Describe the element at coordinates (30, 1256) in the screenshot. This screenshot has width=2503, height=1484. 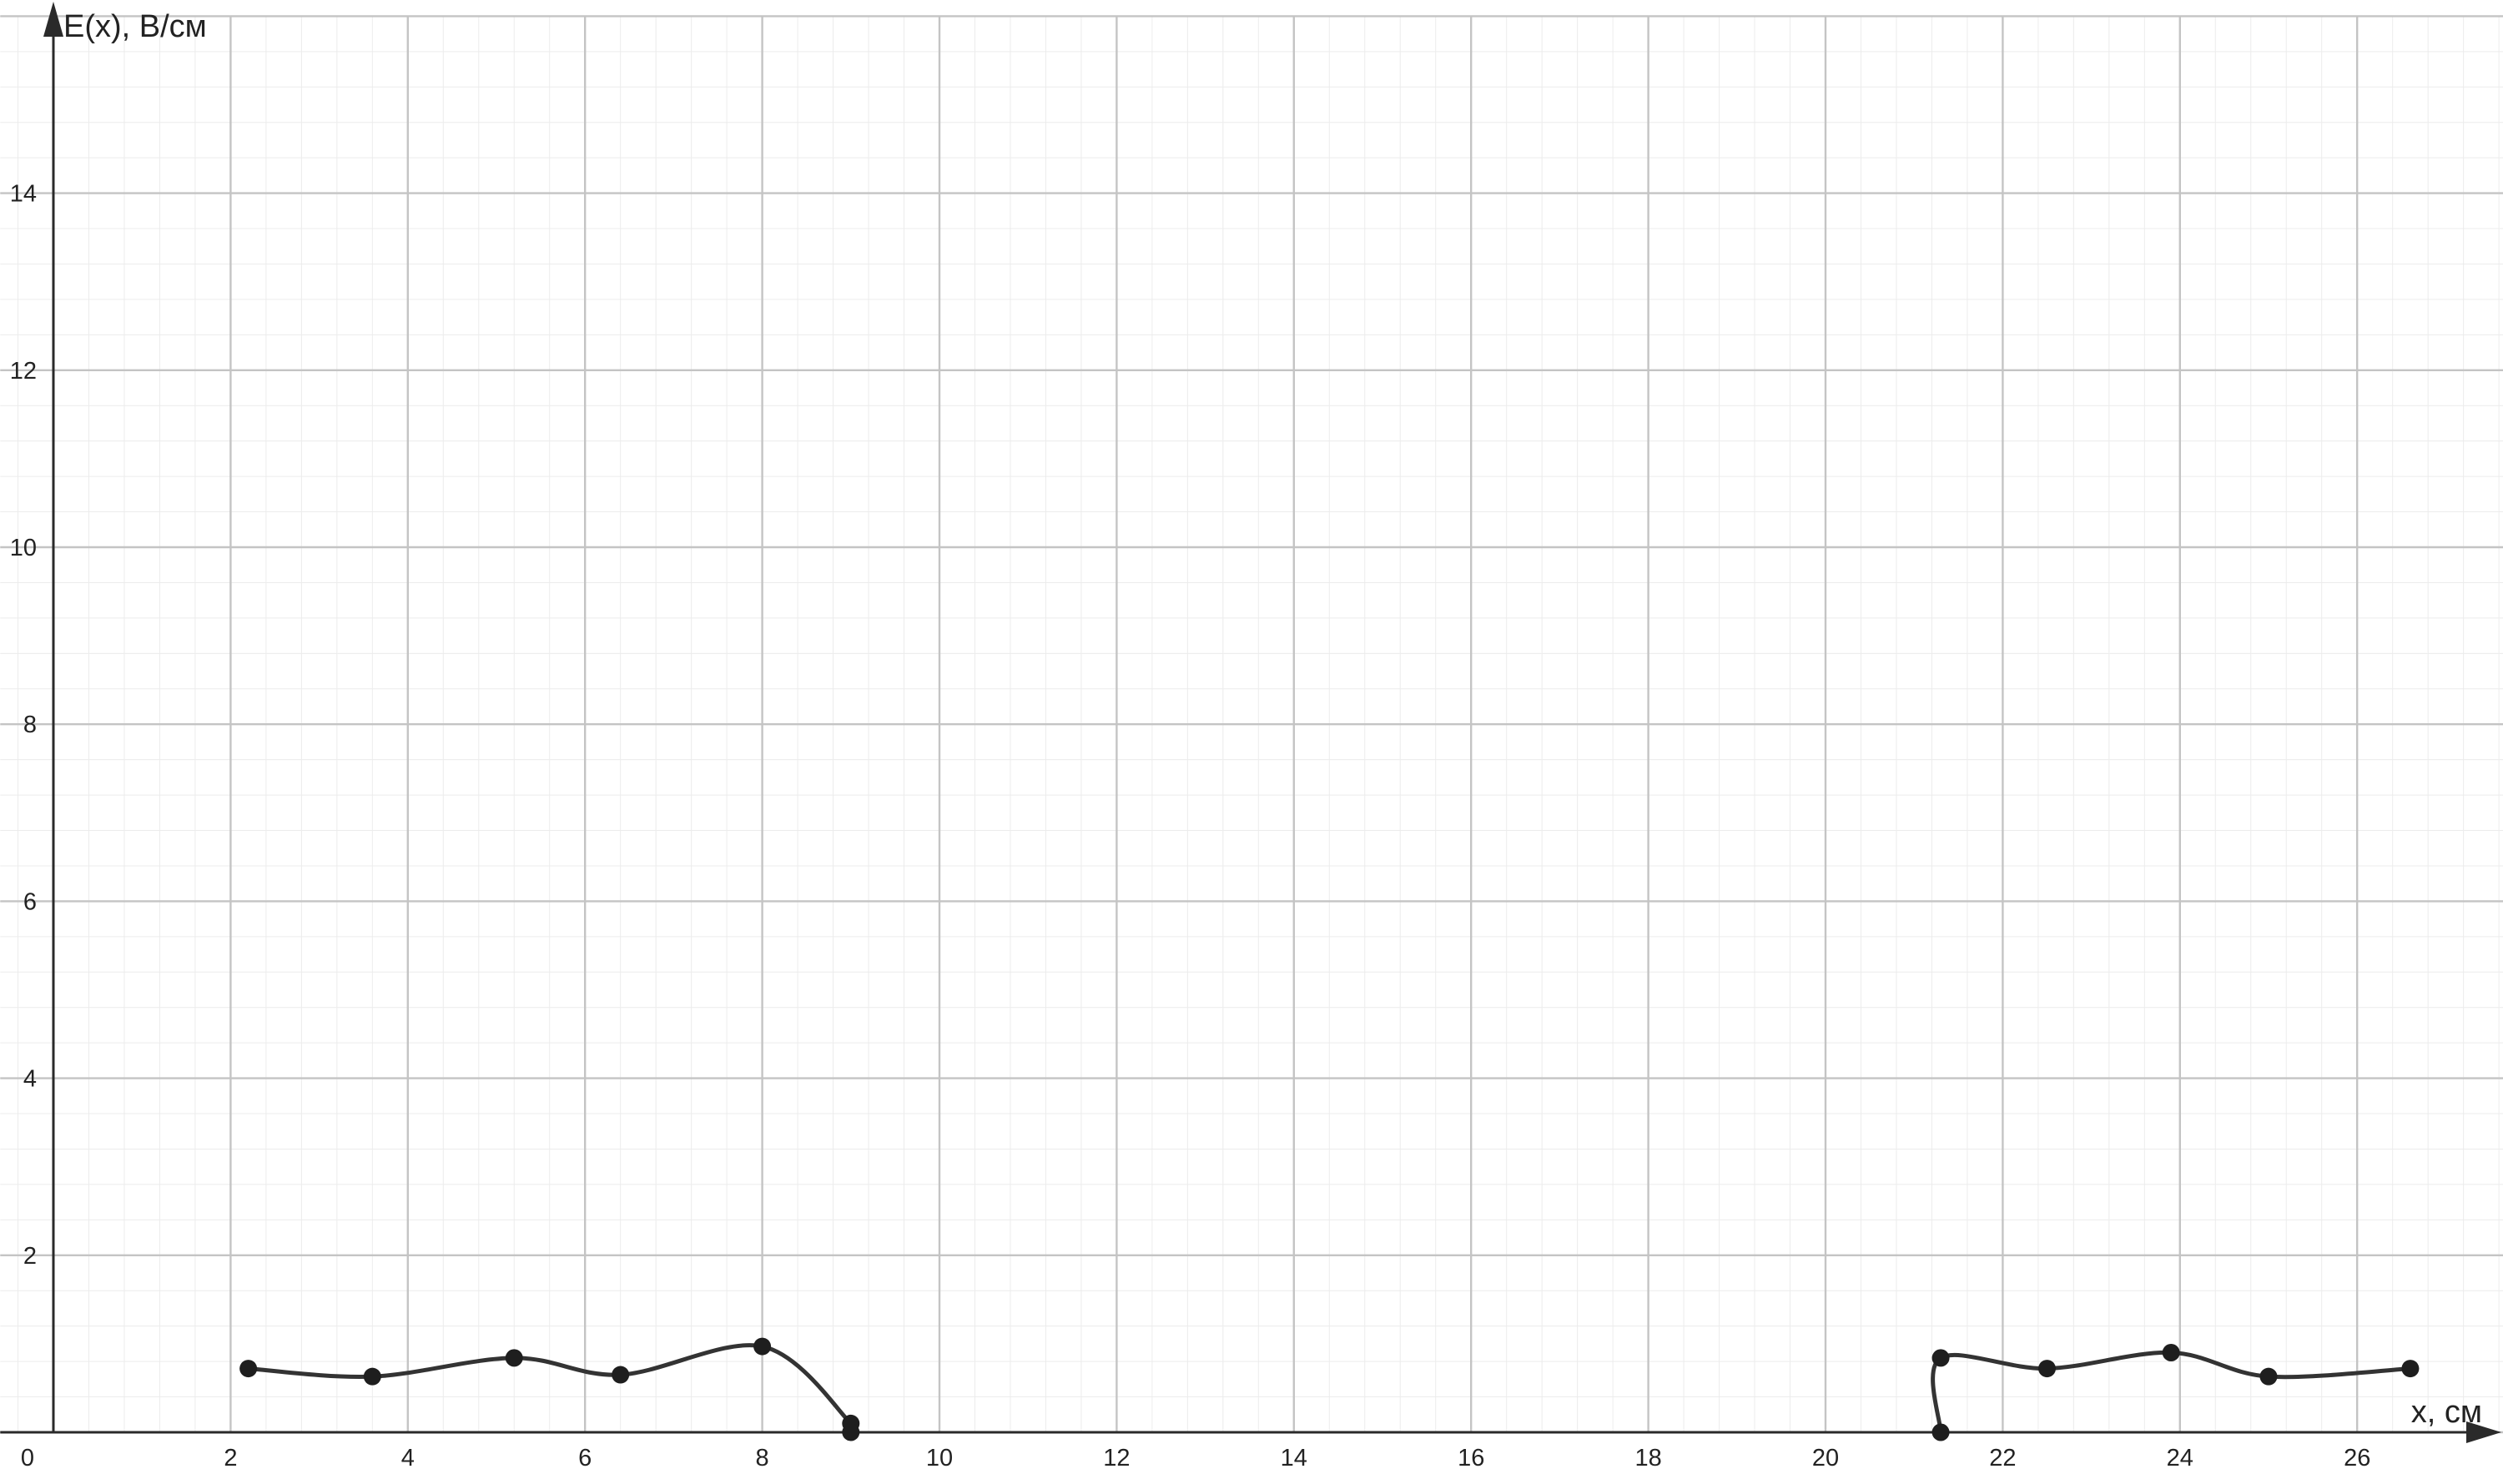
I see `y-tick-label: 2` at that location.